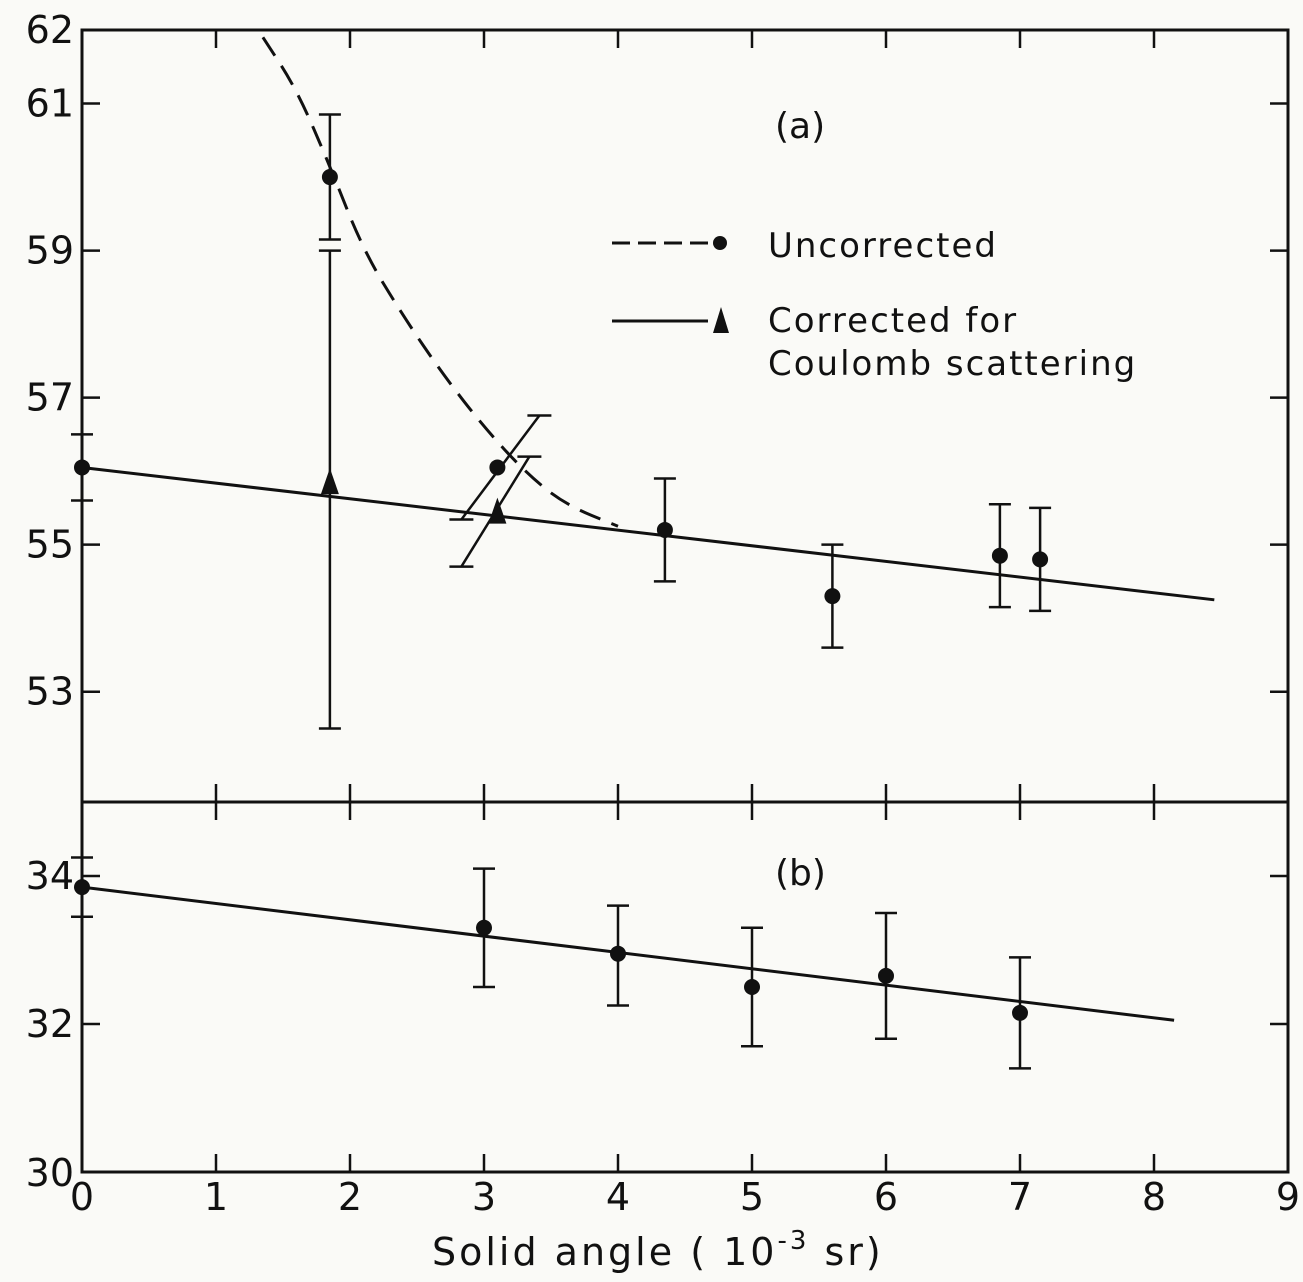 The image size is (1303, 1282). I want to click on x-tick-label-3: 3, so click(484, 1197).